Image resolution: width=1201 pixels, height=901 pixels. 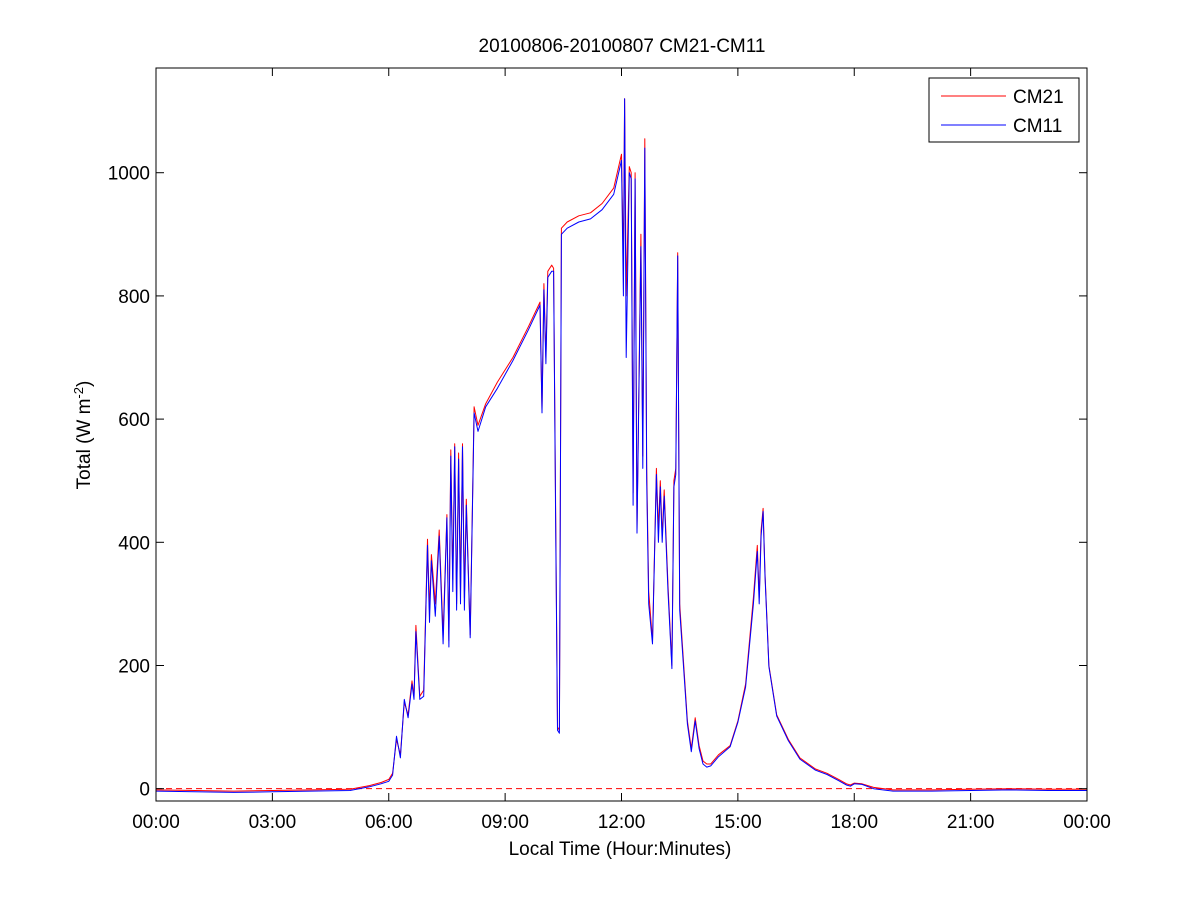 What do you see at coordinates (1038, 97) in the screenshot?
I see `legend-label-cm21: CM21` at bounding box center [1038, 97].